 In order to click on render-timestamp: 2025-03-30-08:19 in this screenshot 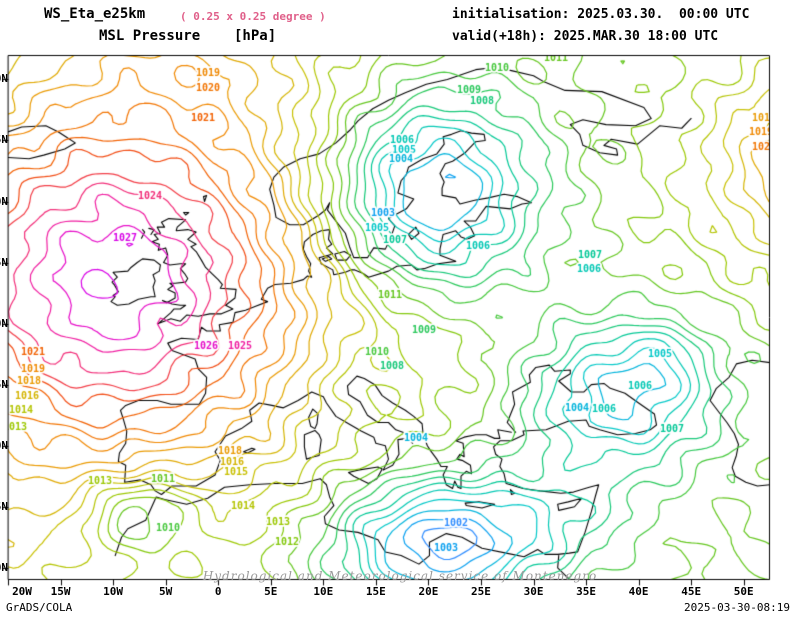, I will do `click(737, 607)`.